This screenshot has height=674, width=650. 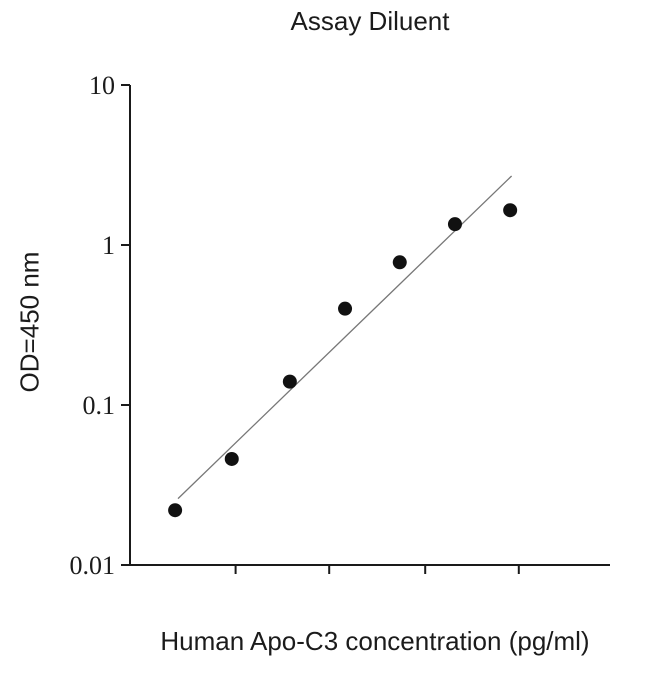 What do you see at coordinates (99, 405) in the screenshot?
I see `y-tick-label: 0.1` at bounding box center [99, 405].